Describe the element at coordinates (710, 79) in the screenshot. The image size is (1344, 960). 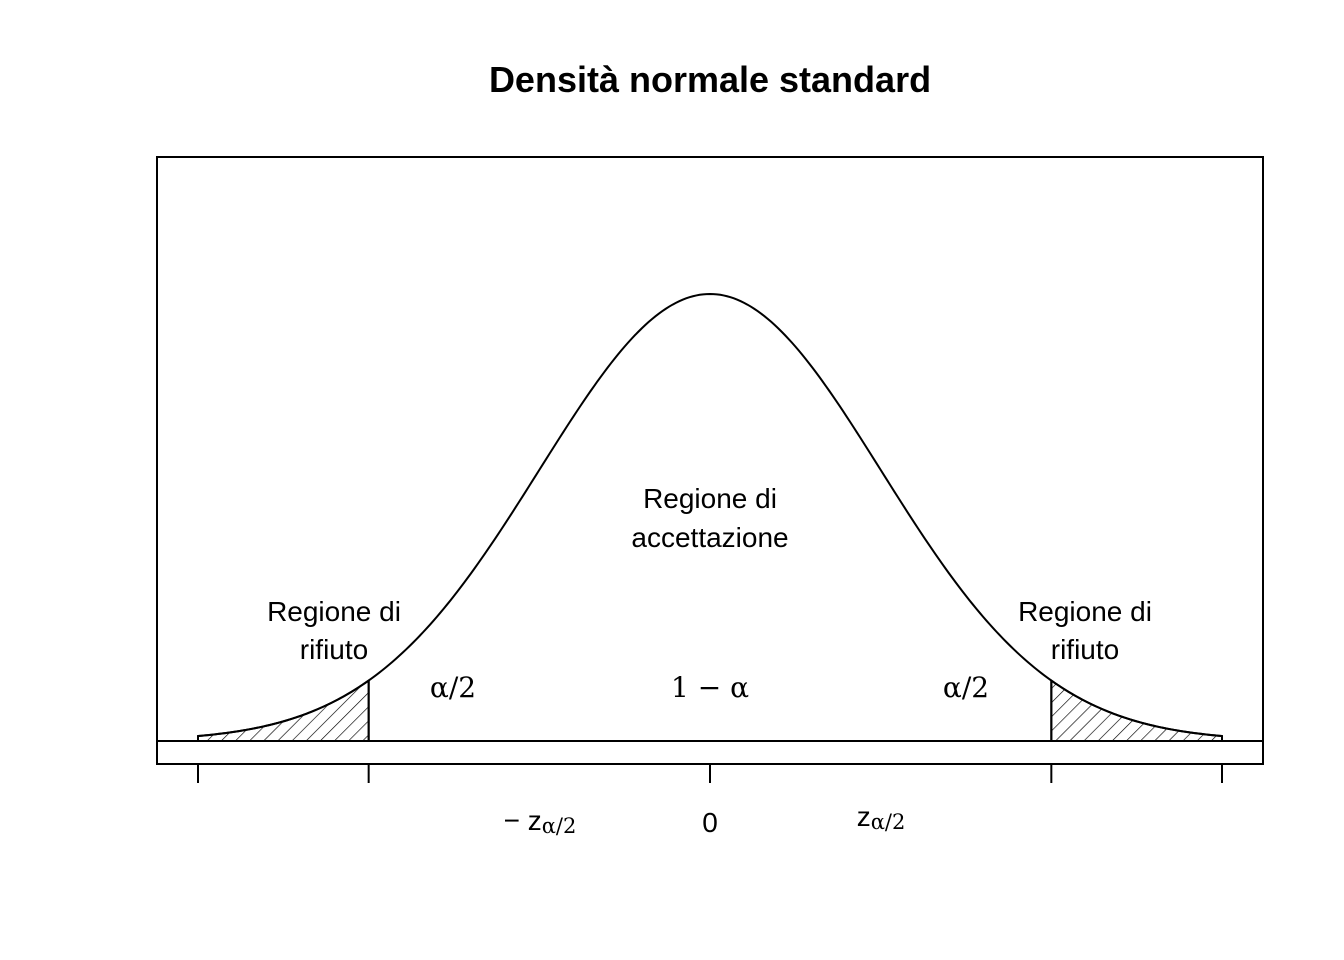
I see `chart-title: Densità normale standard` at that location.